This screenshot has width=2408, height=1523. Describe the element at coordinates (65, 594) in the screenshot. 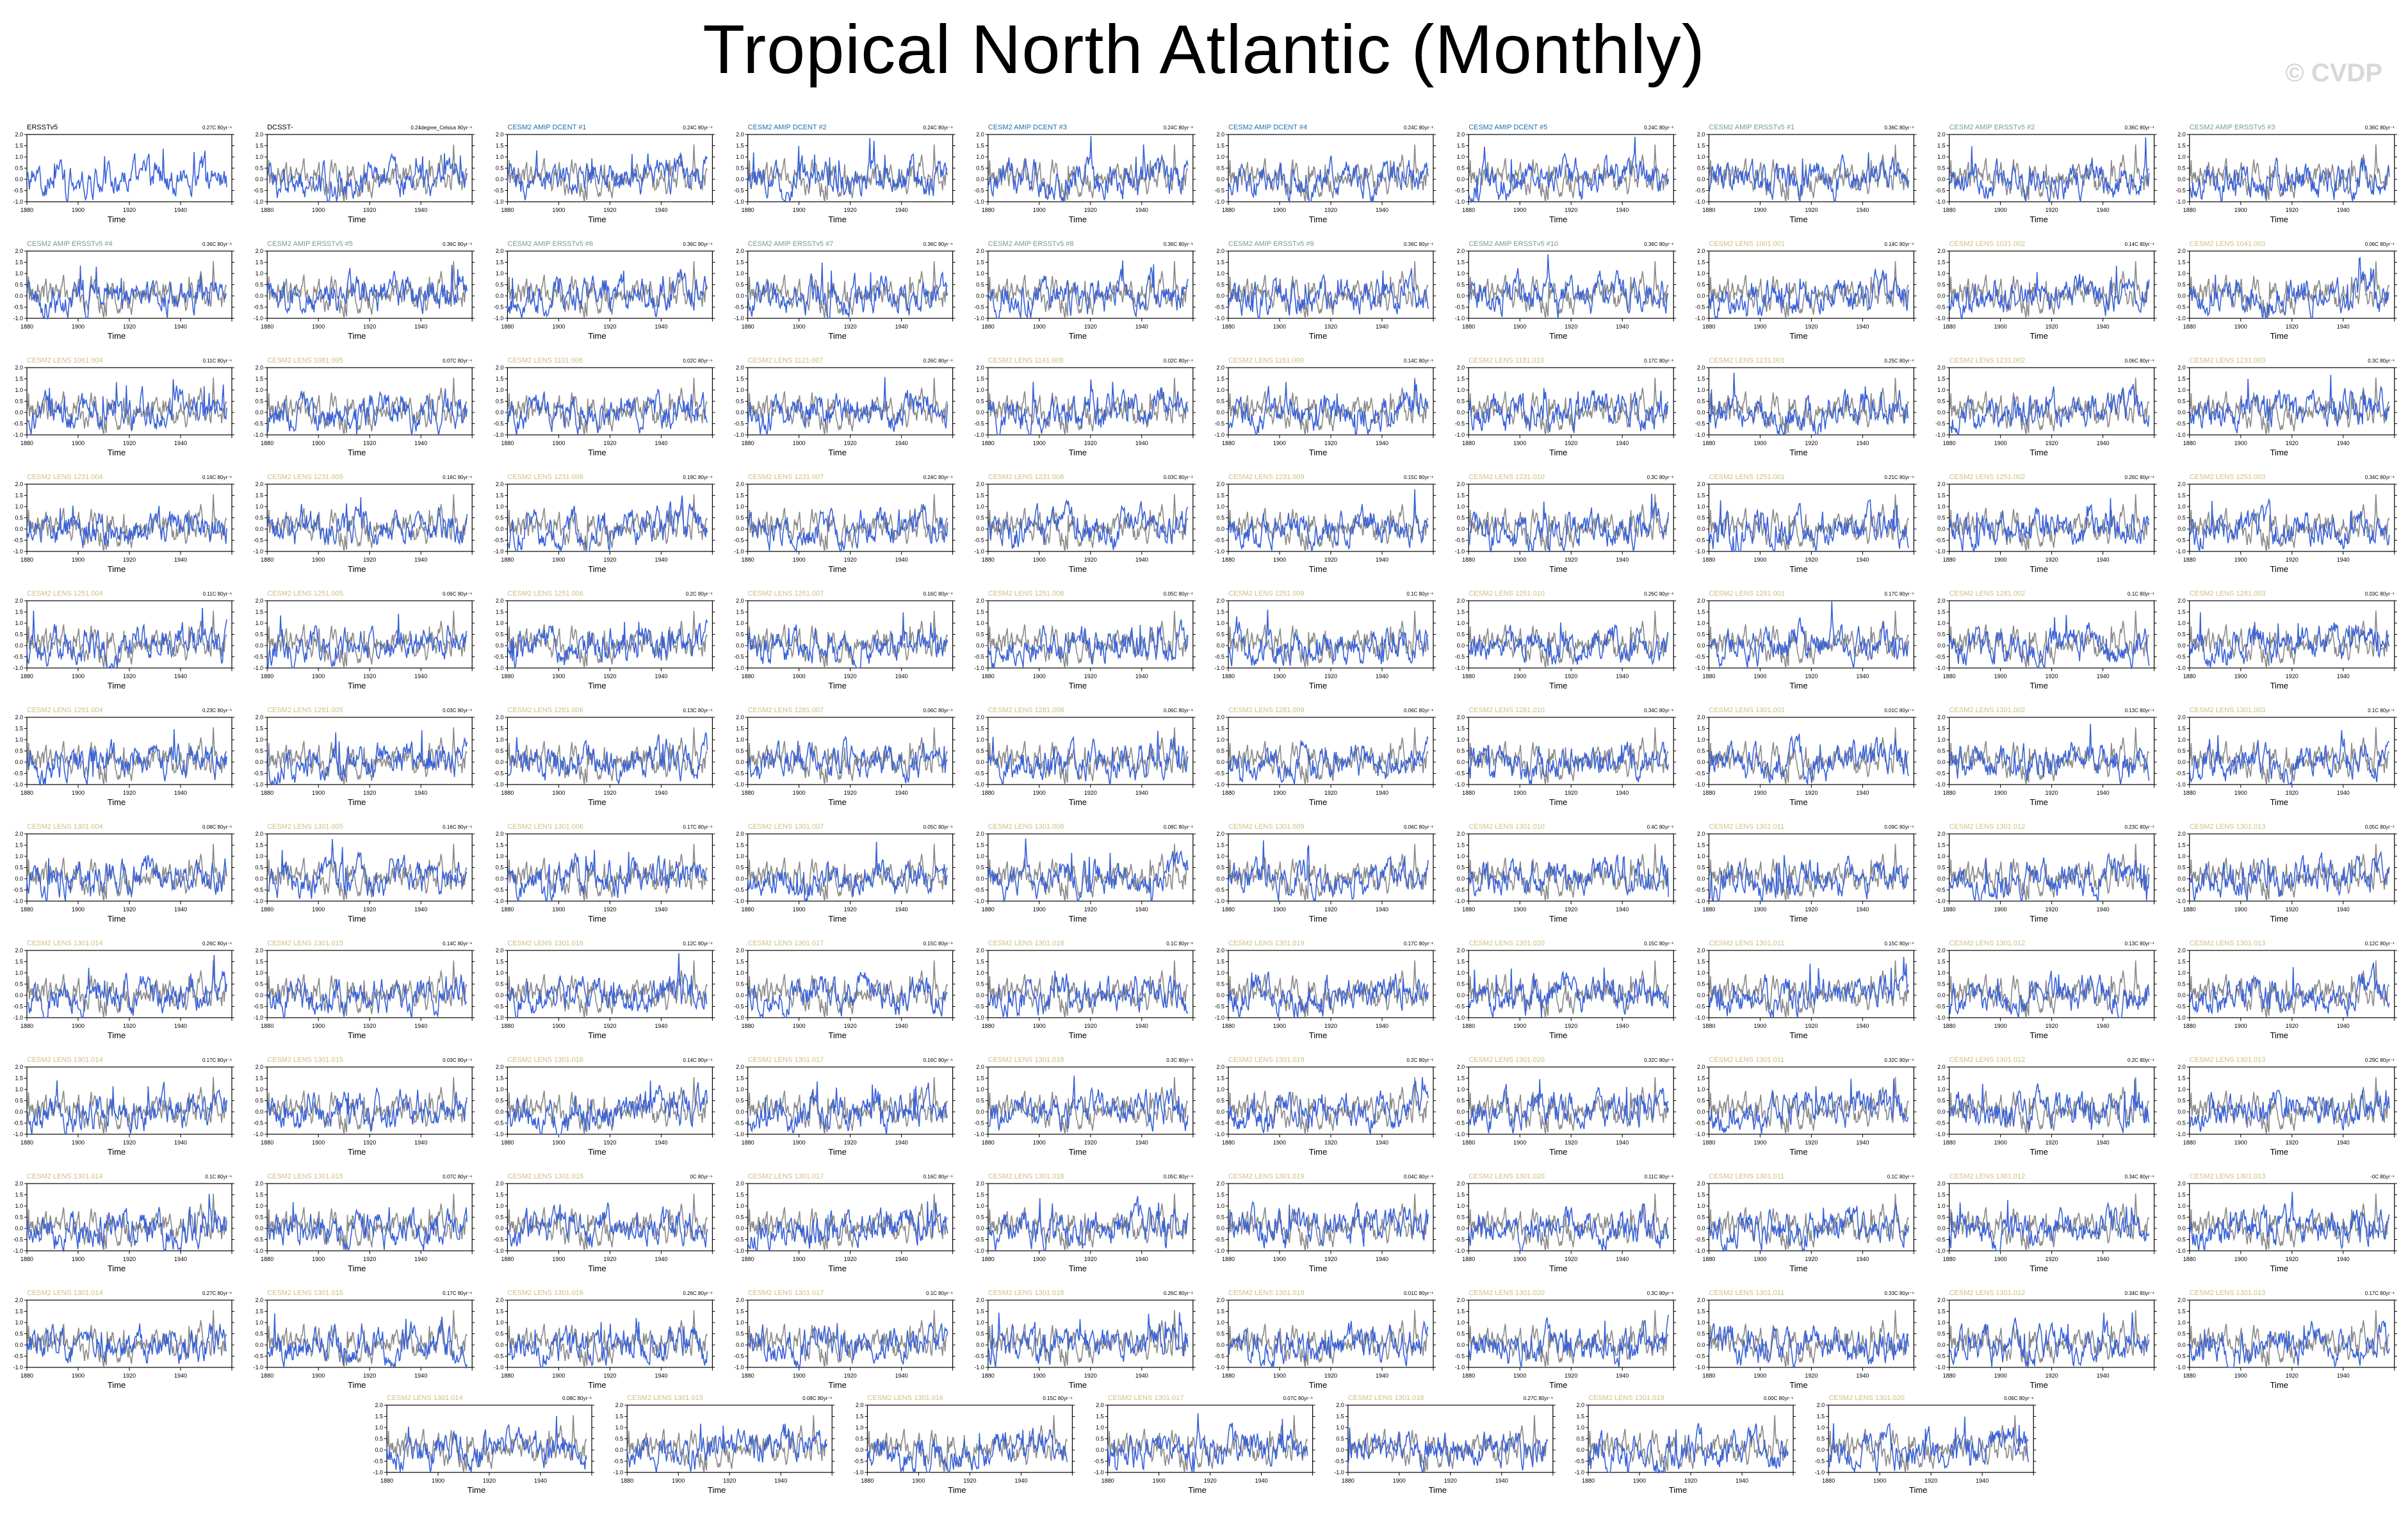

I see `panel-title: CESM2 LENS 1251.004` at that location.